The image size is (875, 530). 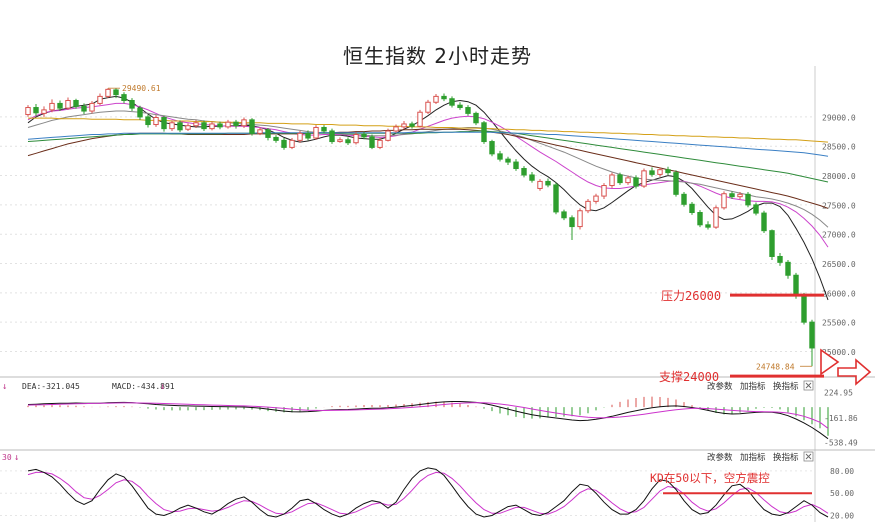 What do you see at coordinates (775, 366) in the screenshot?
I see `low-value-label: 24748.84` at bounding box center [775, 366].